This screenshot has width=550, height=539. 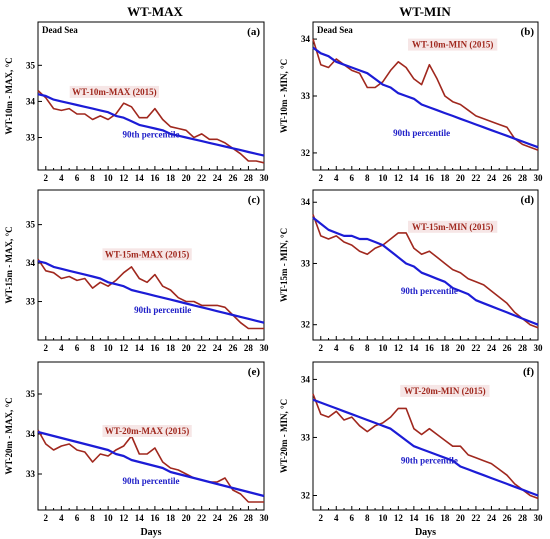 I want to click on panel-letter: (e), so click(x=254, y=372).